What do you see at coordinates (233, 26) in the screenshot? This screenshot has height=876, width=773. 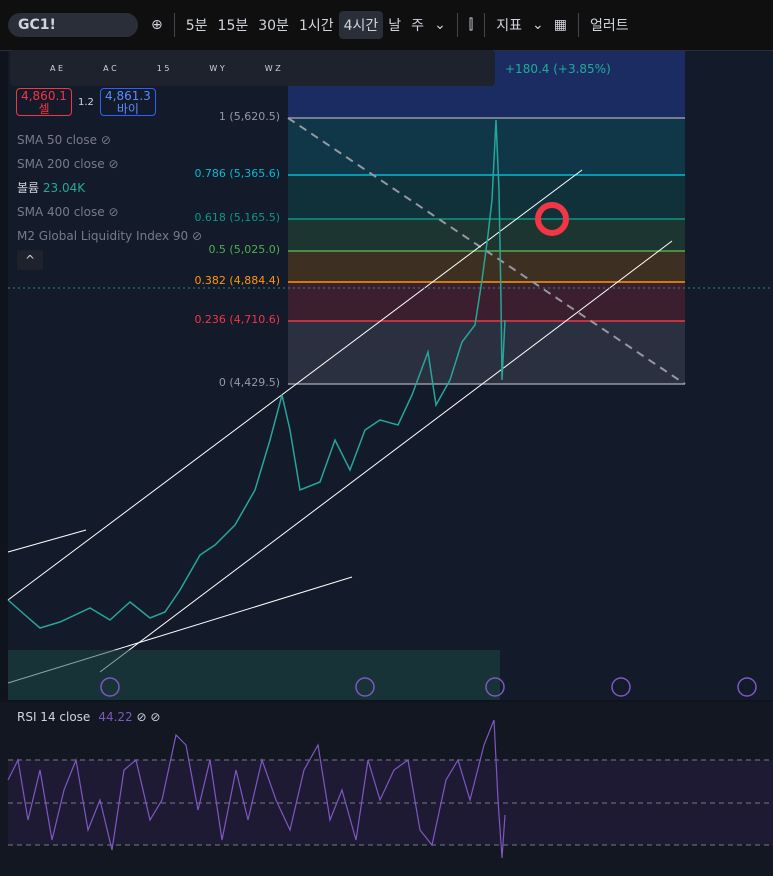 I see `interval: 15분` at bounding box center [233, 26].